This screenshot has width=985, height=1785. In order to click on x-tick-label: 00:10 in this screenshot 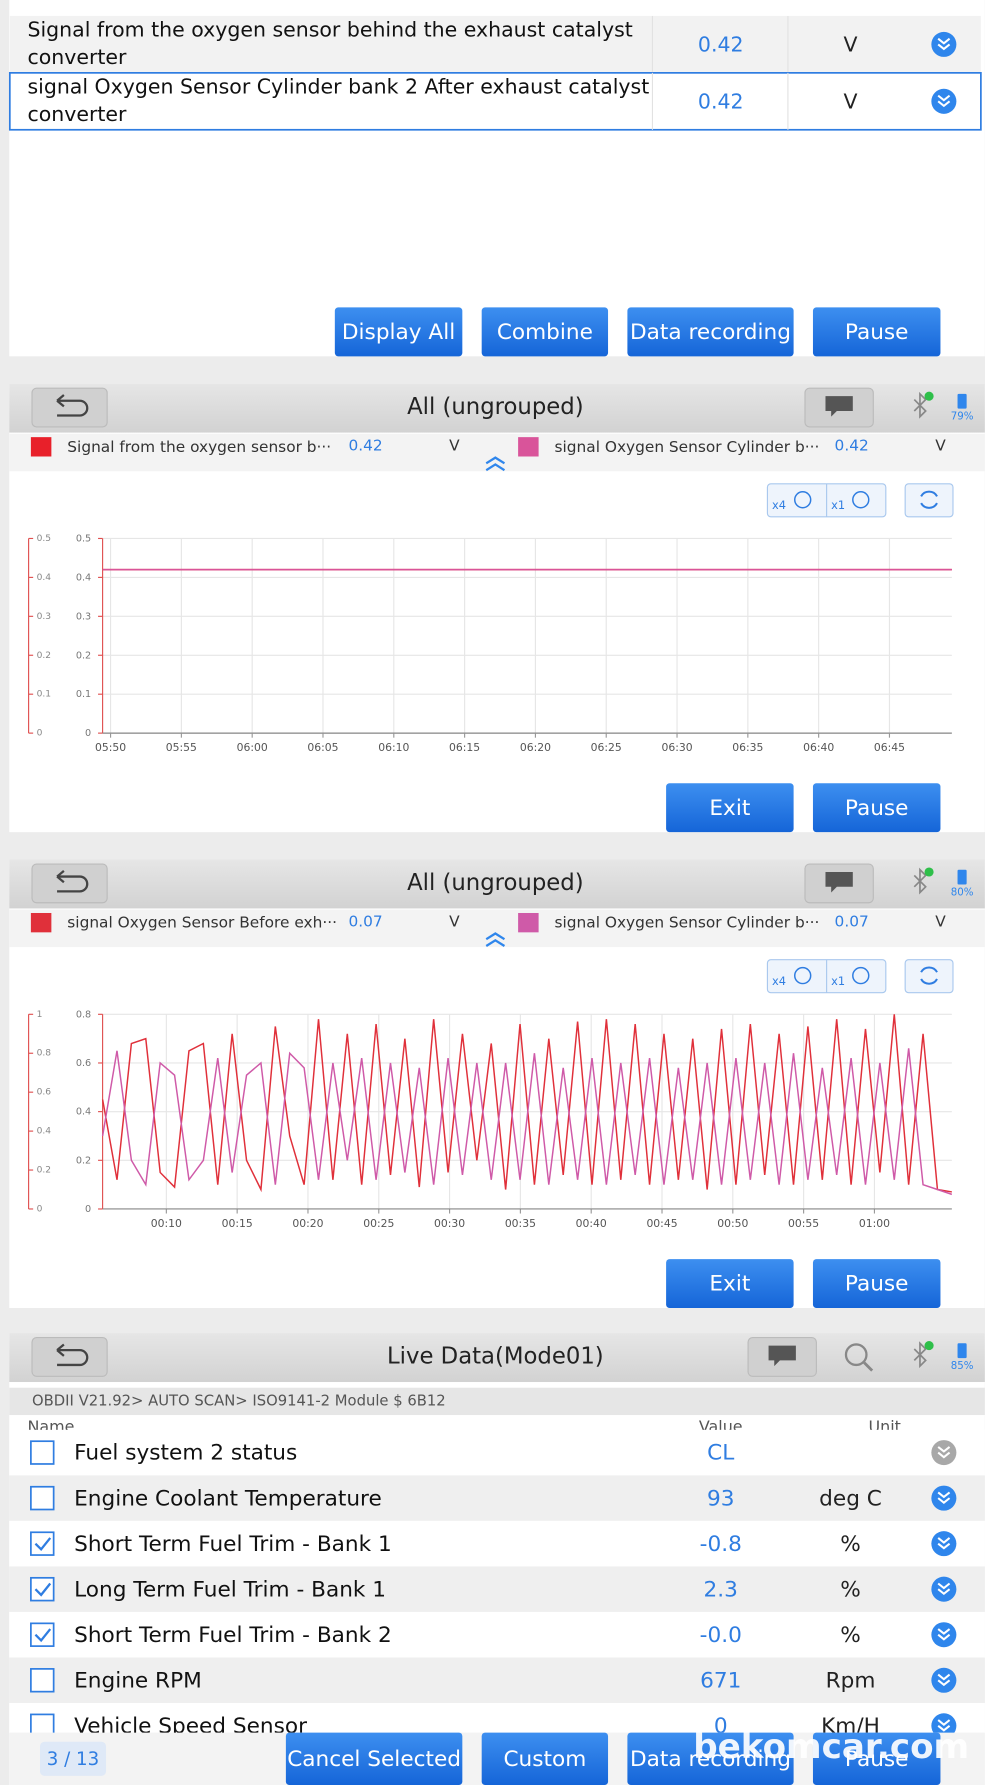, I will do `click(166, 1223)`.